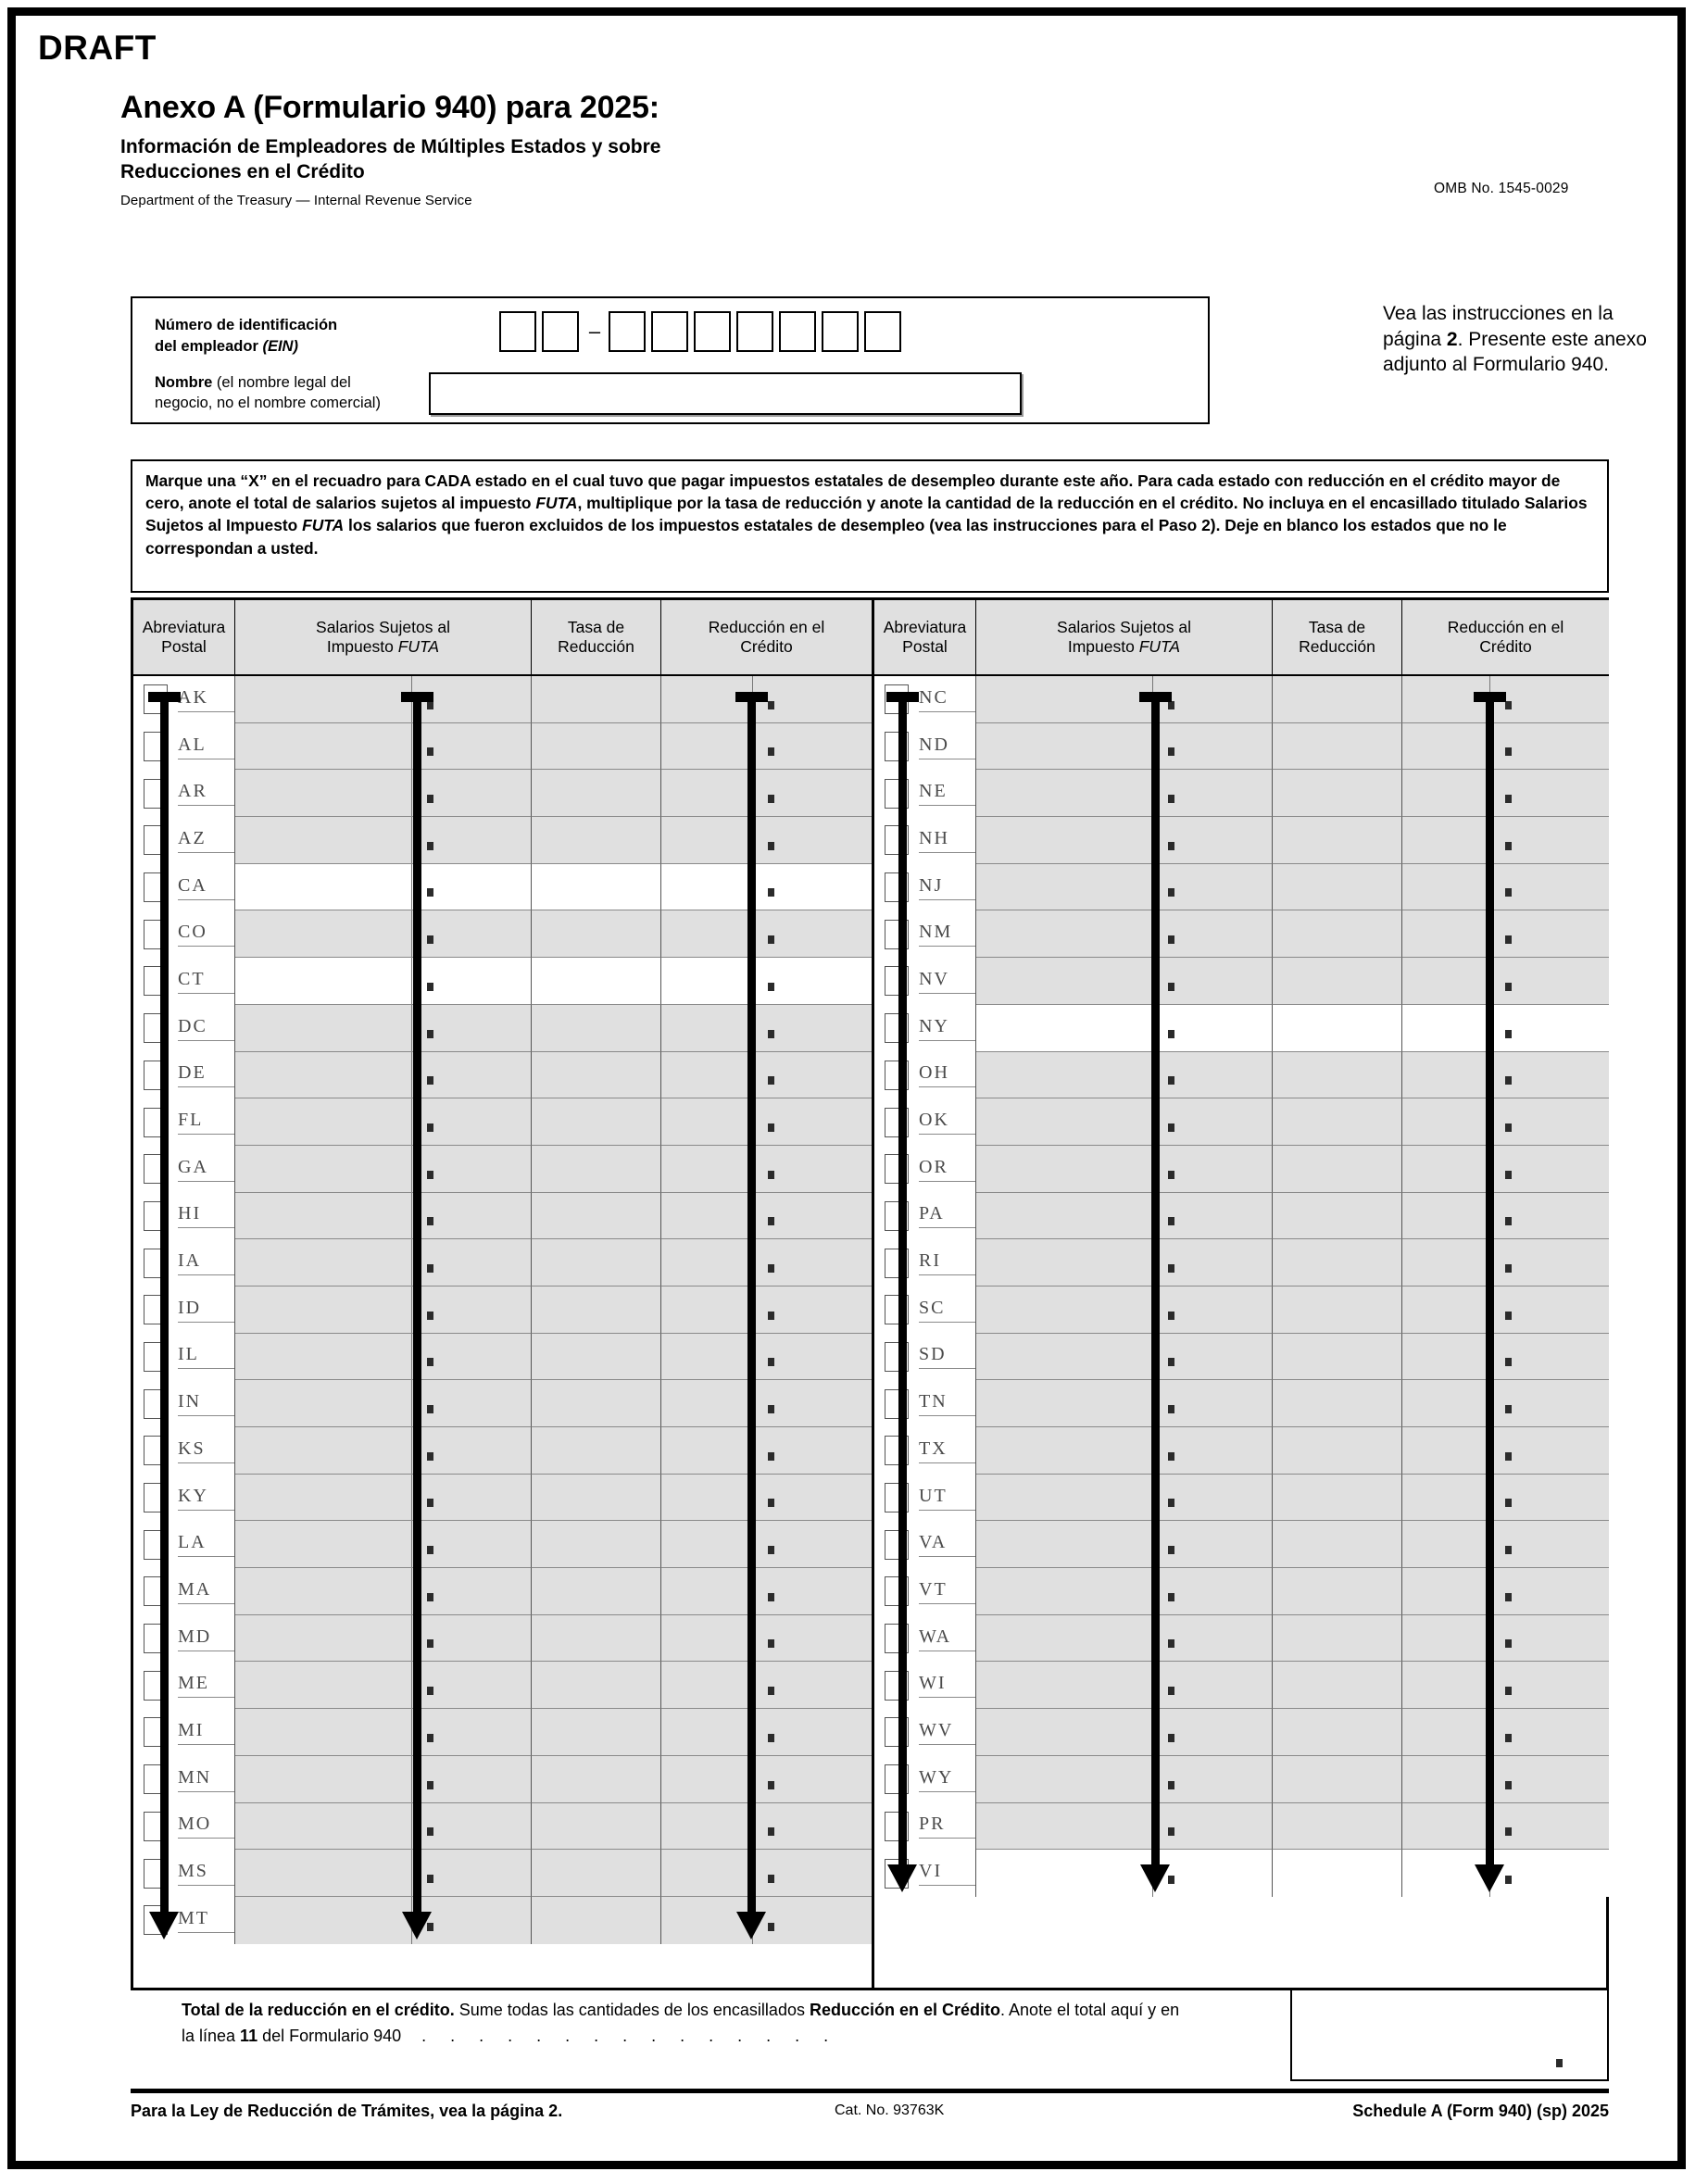 Image resolution: width=1708 pixels, height=2184 pixels. What do you see at coordinates (383, 1403) in the screenshot?
I see `futa-wages-input-in` at bounding box center [383, 1403].